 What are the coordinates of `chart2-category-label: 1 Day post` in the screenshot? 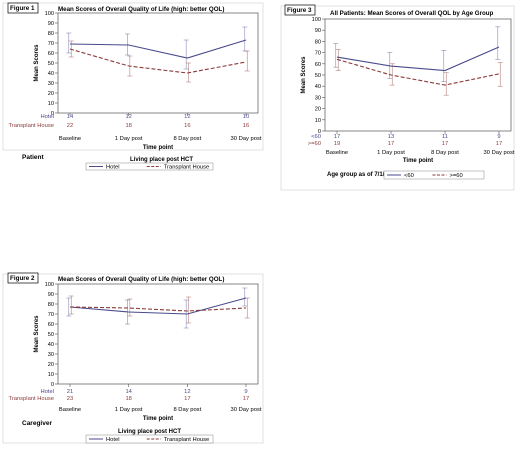 It's located at (391, 153).